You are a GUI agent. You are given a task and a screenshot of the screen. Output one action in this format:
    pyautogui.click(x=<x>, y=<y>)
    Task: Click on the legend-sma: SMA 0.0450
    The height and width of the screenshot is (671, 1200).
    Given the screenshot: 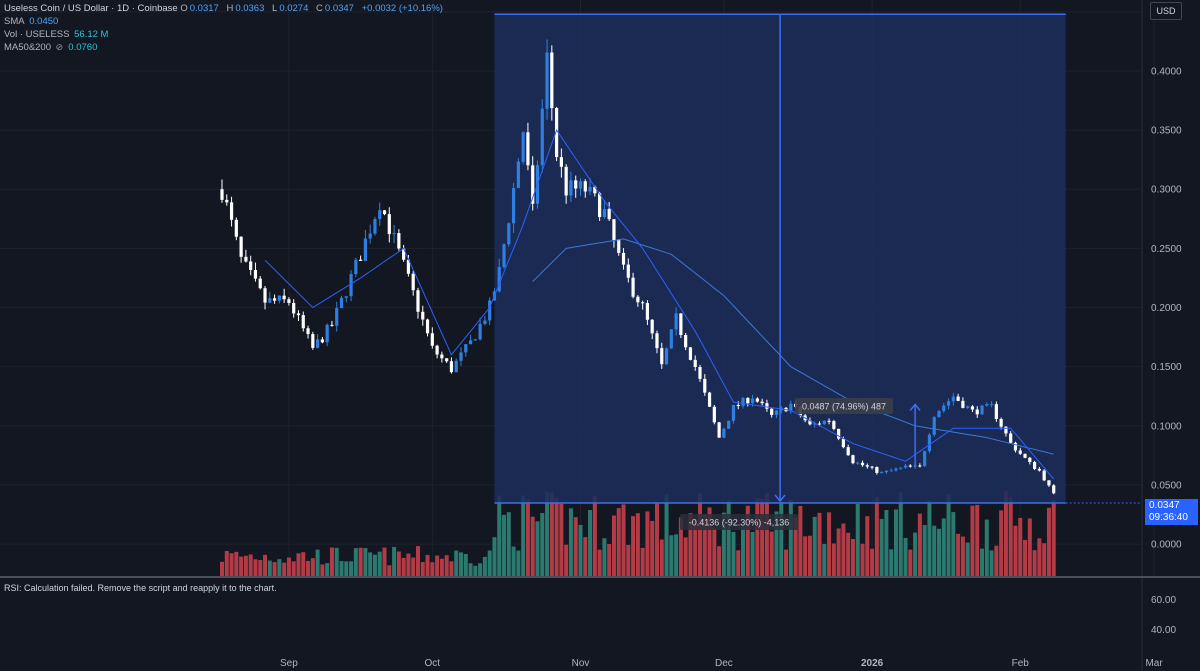 What is the action you would take?
    pyautogui.click(x=33, y=21)
    